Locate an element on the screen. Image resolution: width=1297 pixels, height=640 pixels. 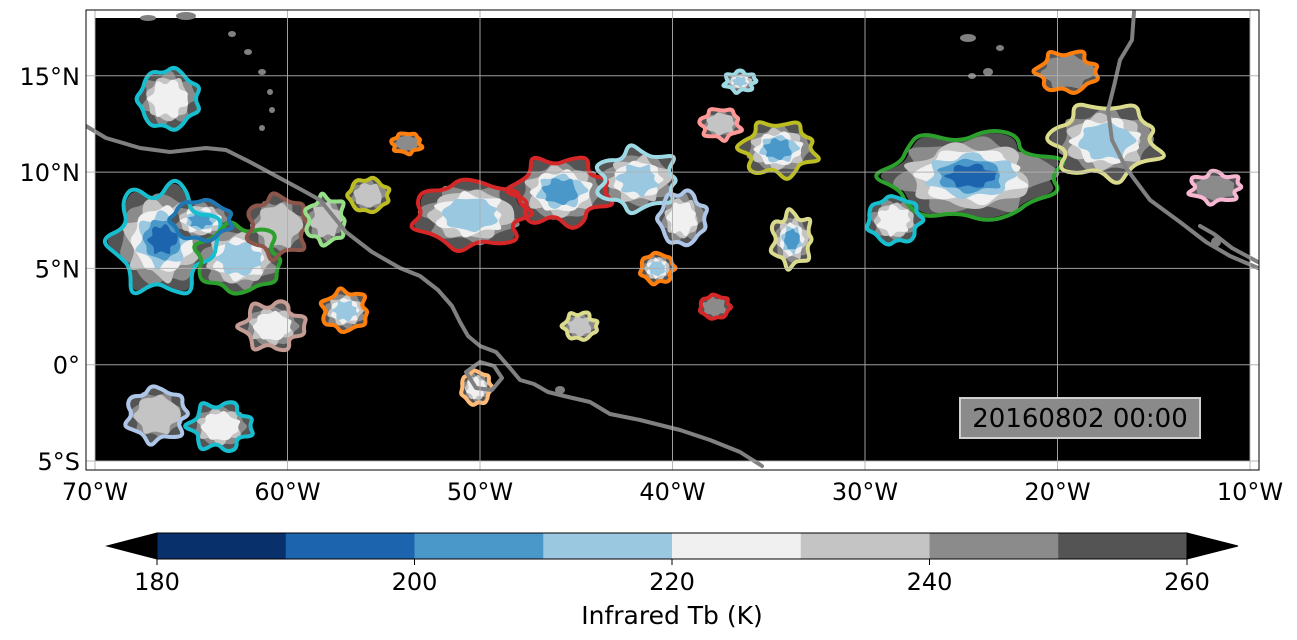
colorbar-tick-label: 240 is located at coordinates (930, 582).